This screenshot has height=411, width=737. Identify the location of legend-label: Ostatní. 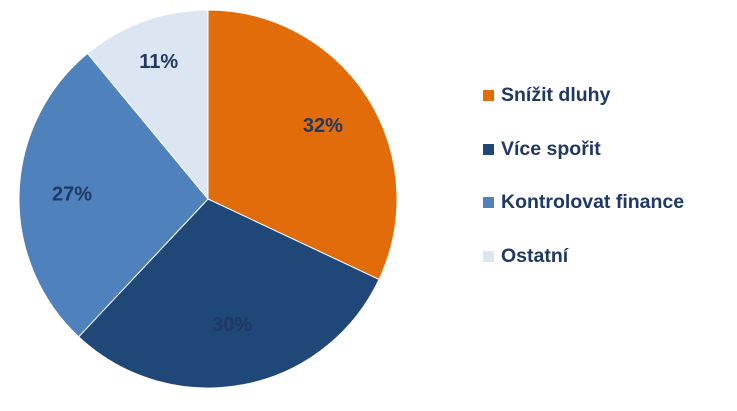
(535, 255).